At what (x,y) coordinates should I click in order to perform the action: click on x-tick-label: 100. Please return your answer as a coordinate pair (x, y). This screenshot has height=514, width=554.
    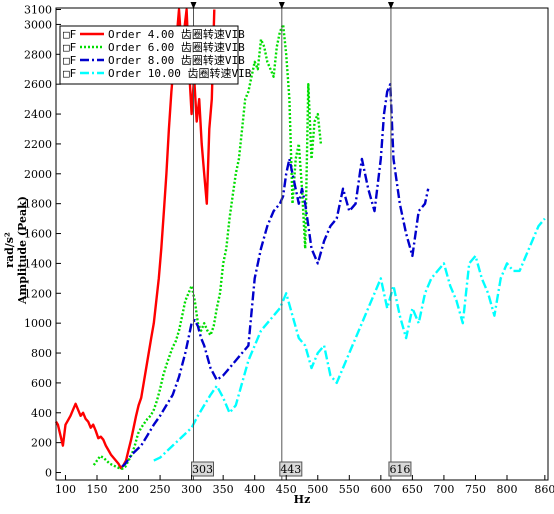
    Looking at the image, I should click on (65, 489).